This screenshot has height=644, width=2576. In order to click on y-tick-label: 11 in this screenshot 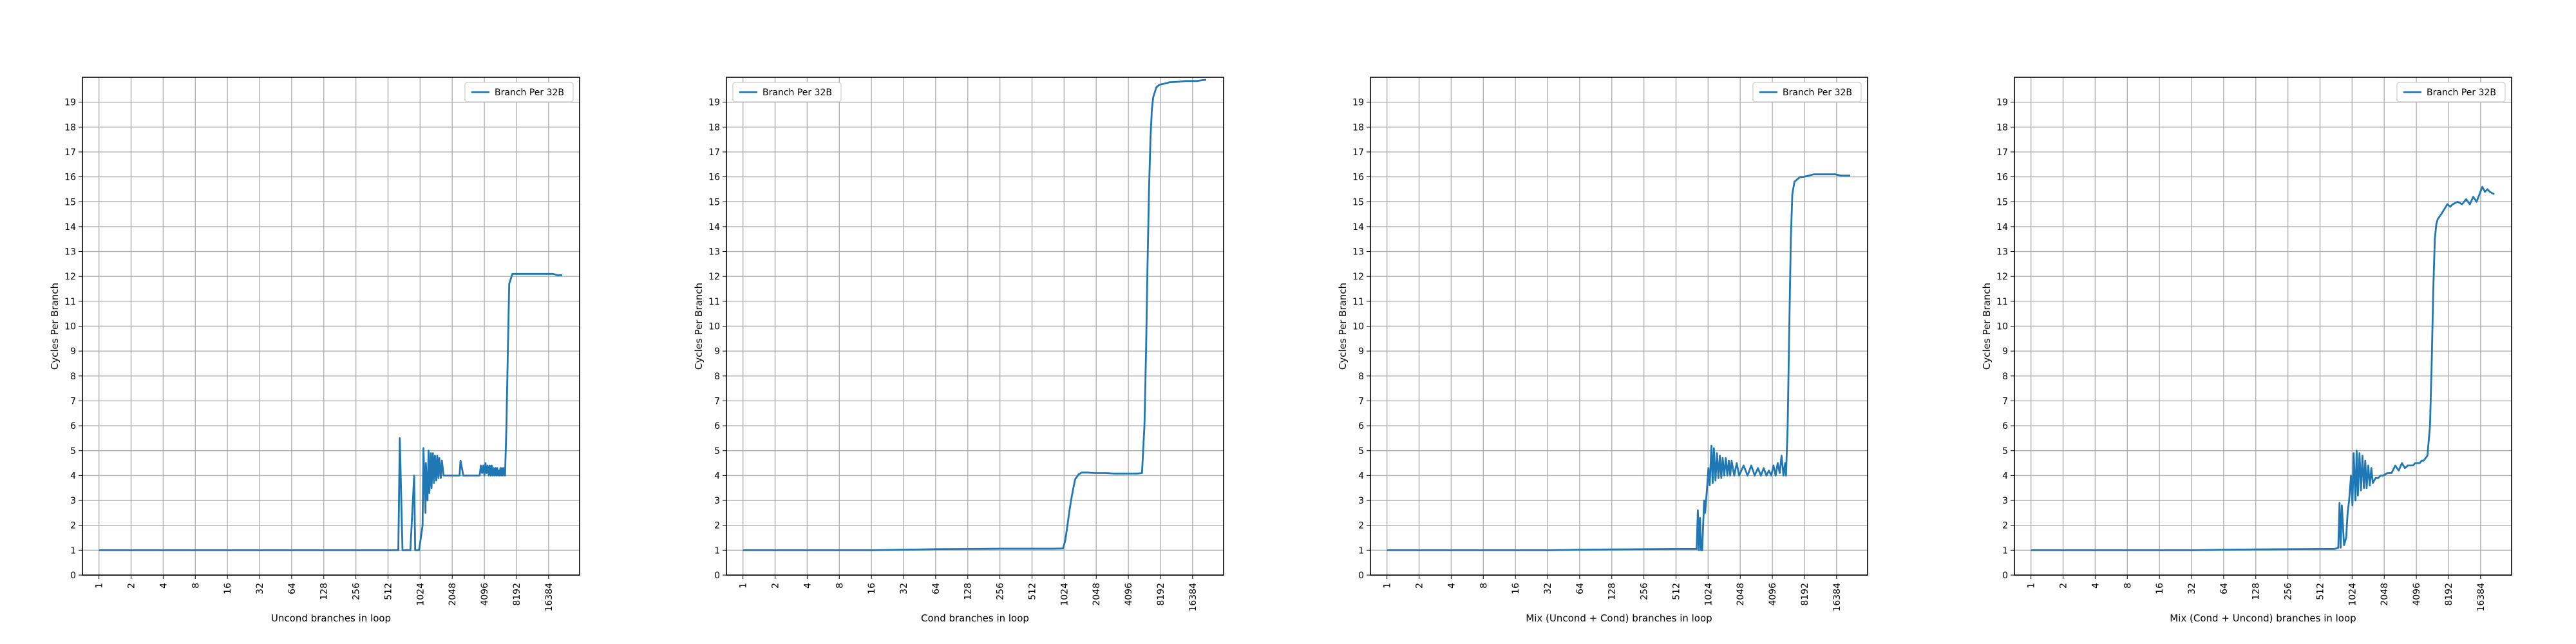, I will do `click(70, 302)`.